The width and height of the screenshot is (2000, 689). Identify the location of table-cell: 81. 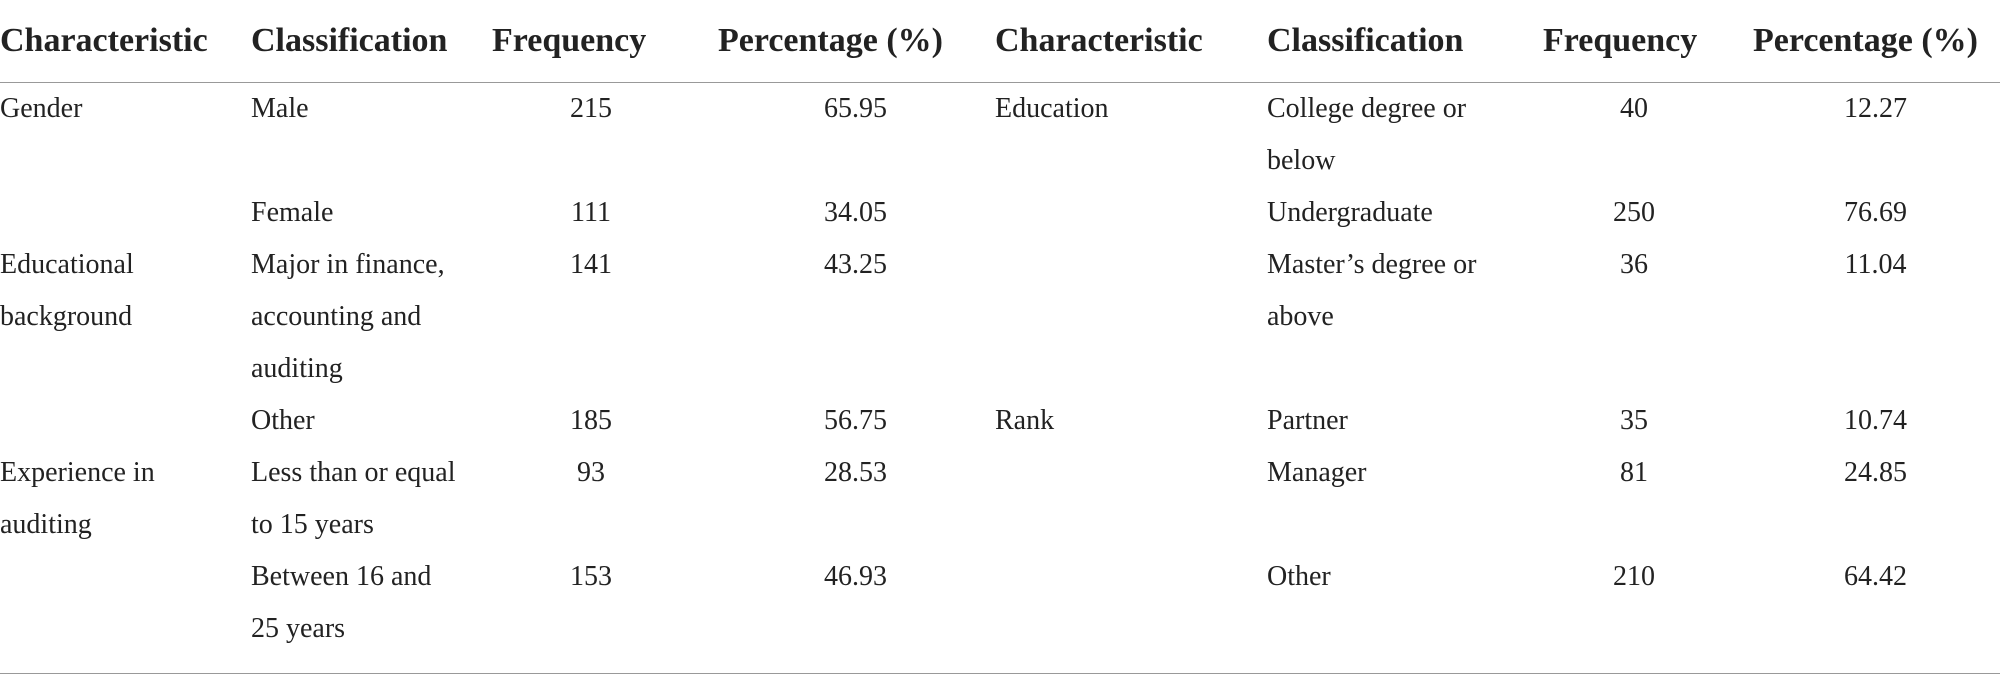
(1634, 472).